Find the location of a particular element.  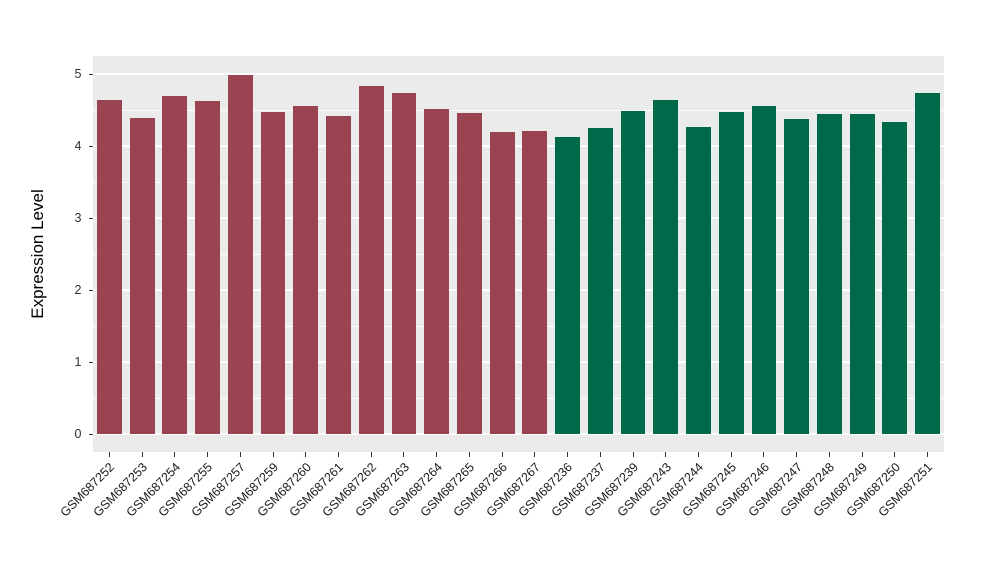

bar-GSM687251 is located at coordinates (928, 263).